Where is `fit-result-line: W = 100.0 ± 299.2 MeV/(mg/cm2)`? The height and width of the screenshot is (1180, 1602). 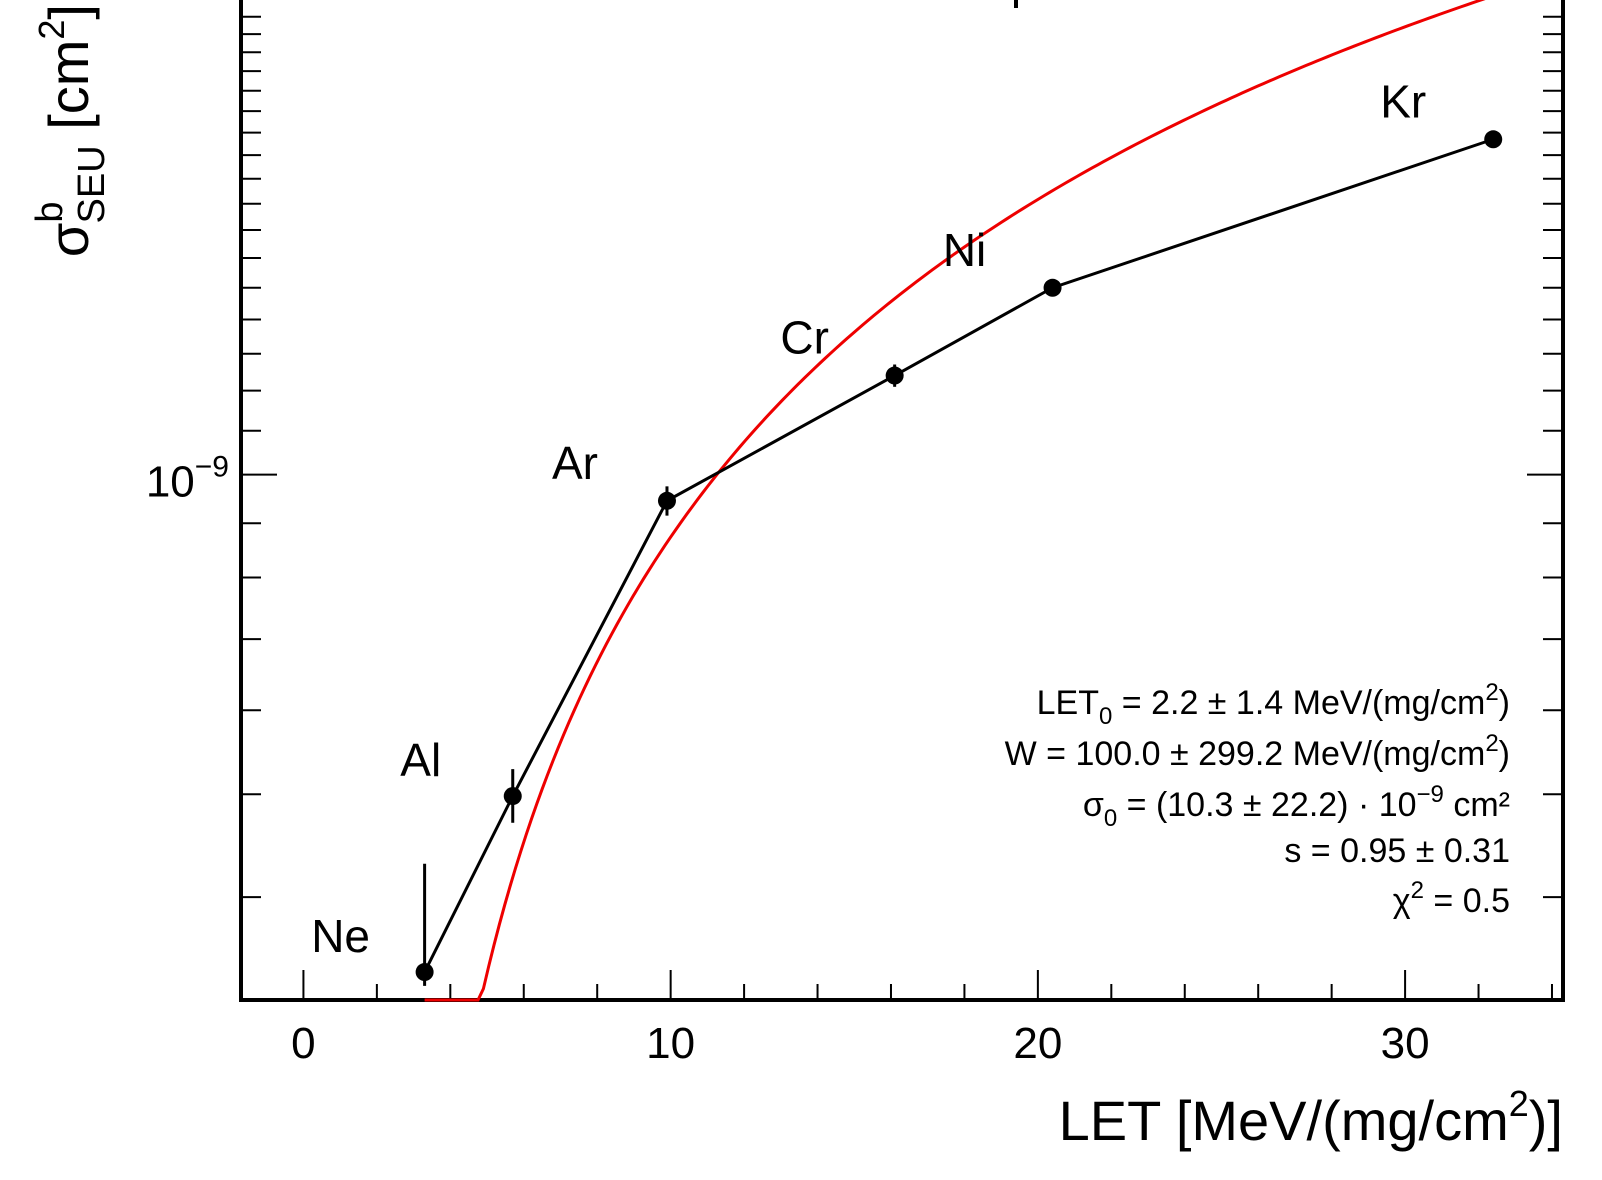
fit-result-line: W = 100.0 ± 299.2 MeV/(mg/cm2) is located at coordinates (1257, 751).